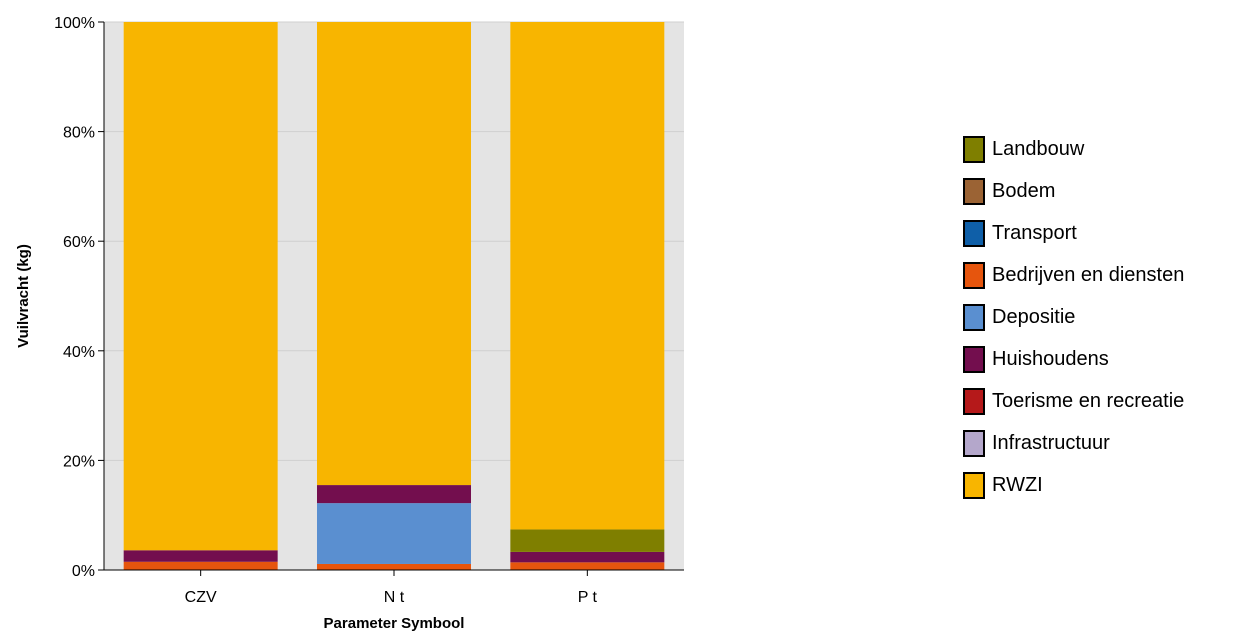 The height and width of the screenshot is (635, 1240). I want to click on y-tick-label: 40%, so click(79, 352).